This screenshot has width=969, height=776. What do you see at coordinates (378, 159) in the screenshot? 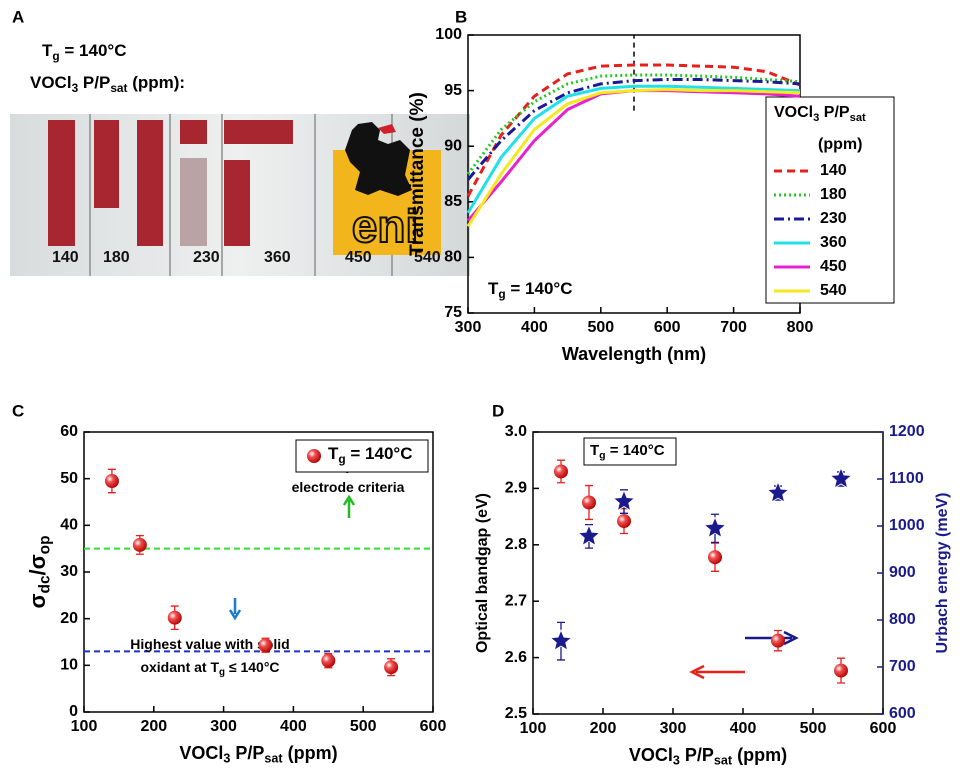
I see `logo-dog` at bounding box center [378, 159].